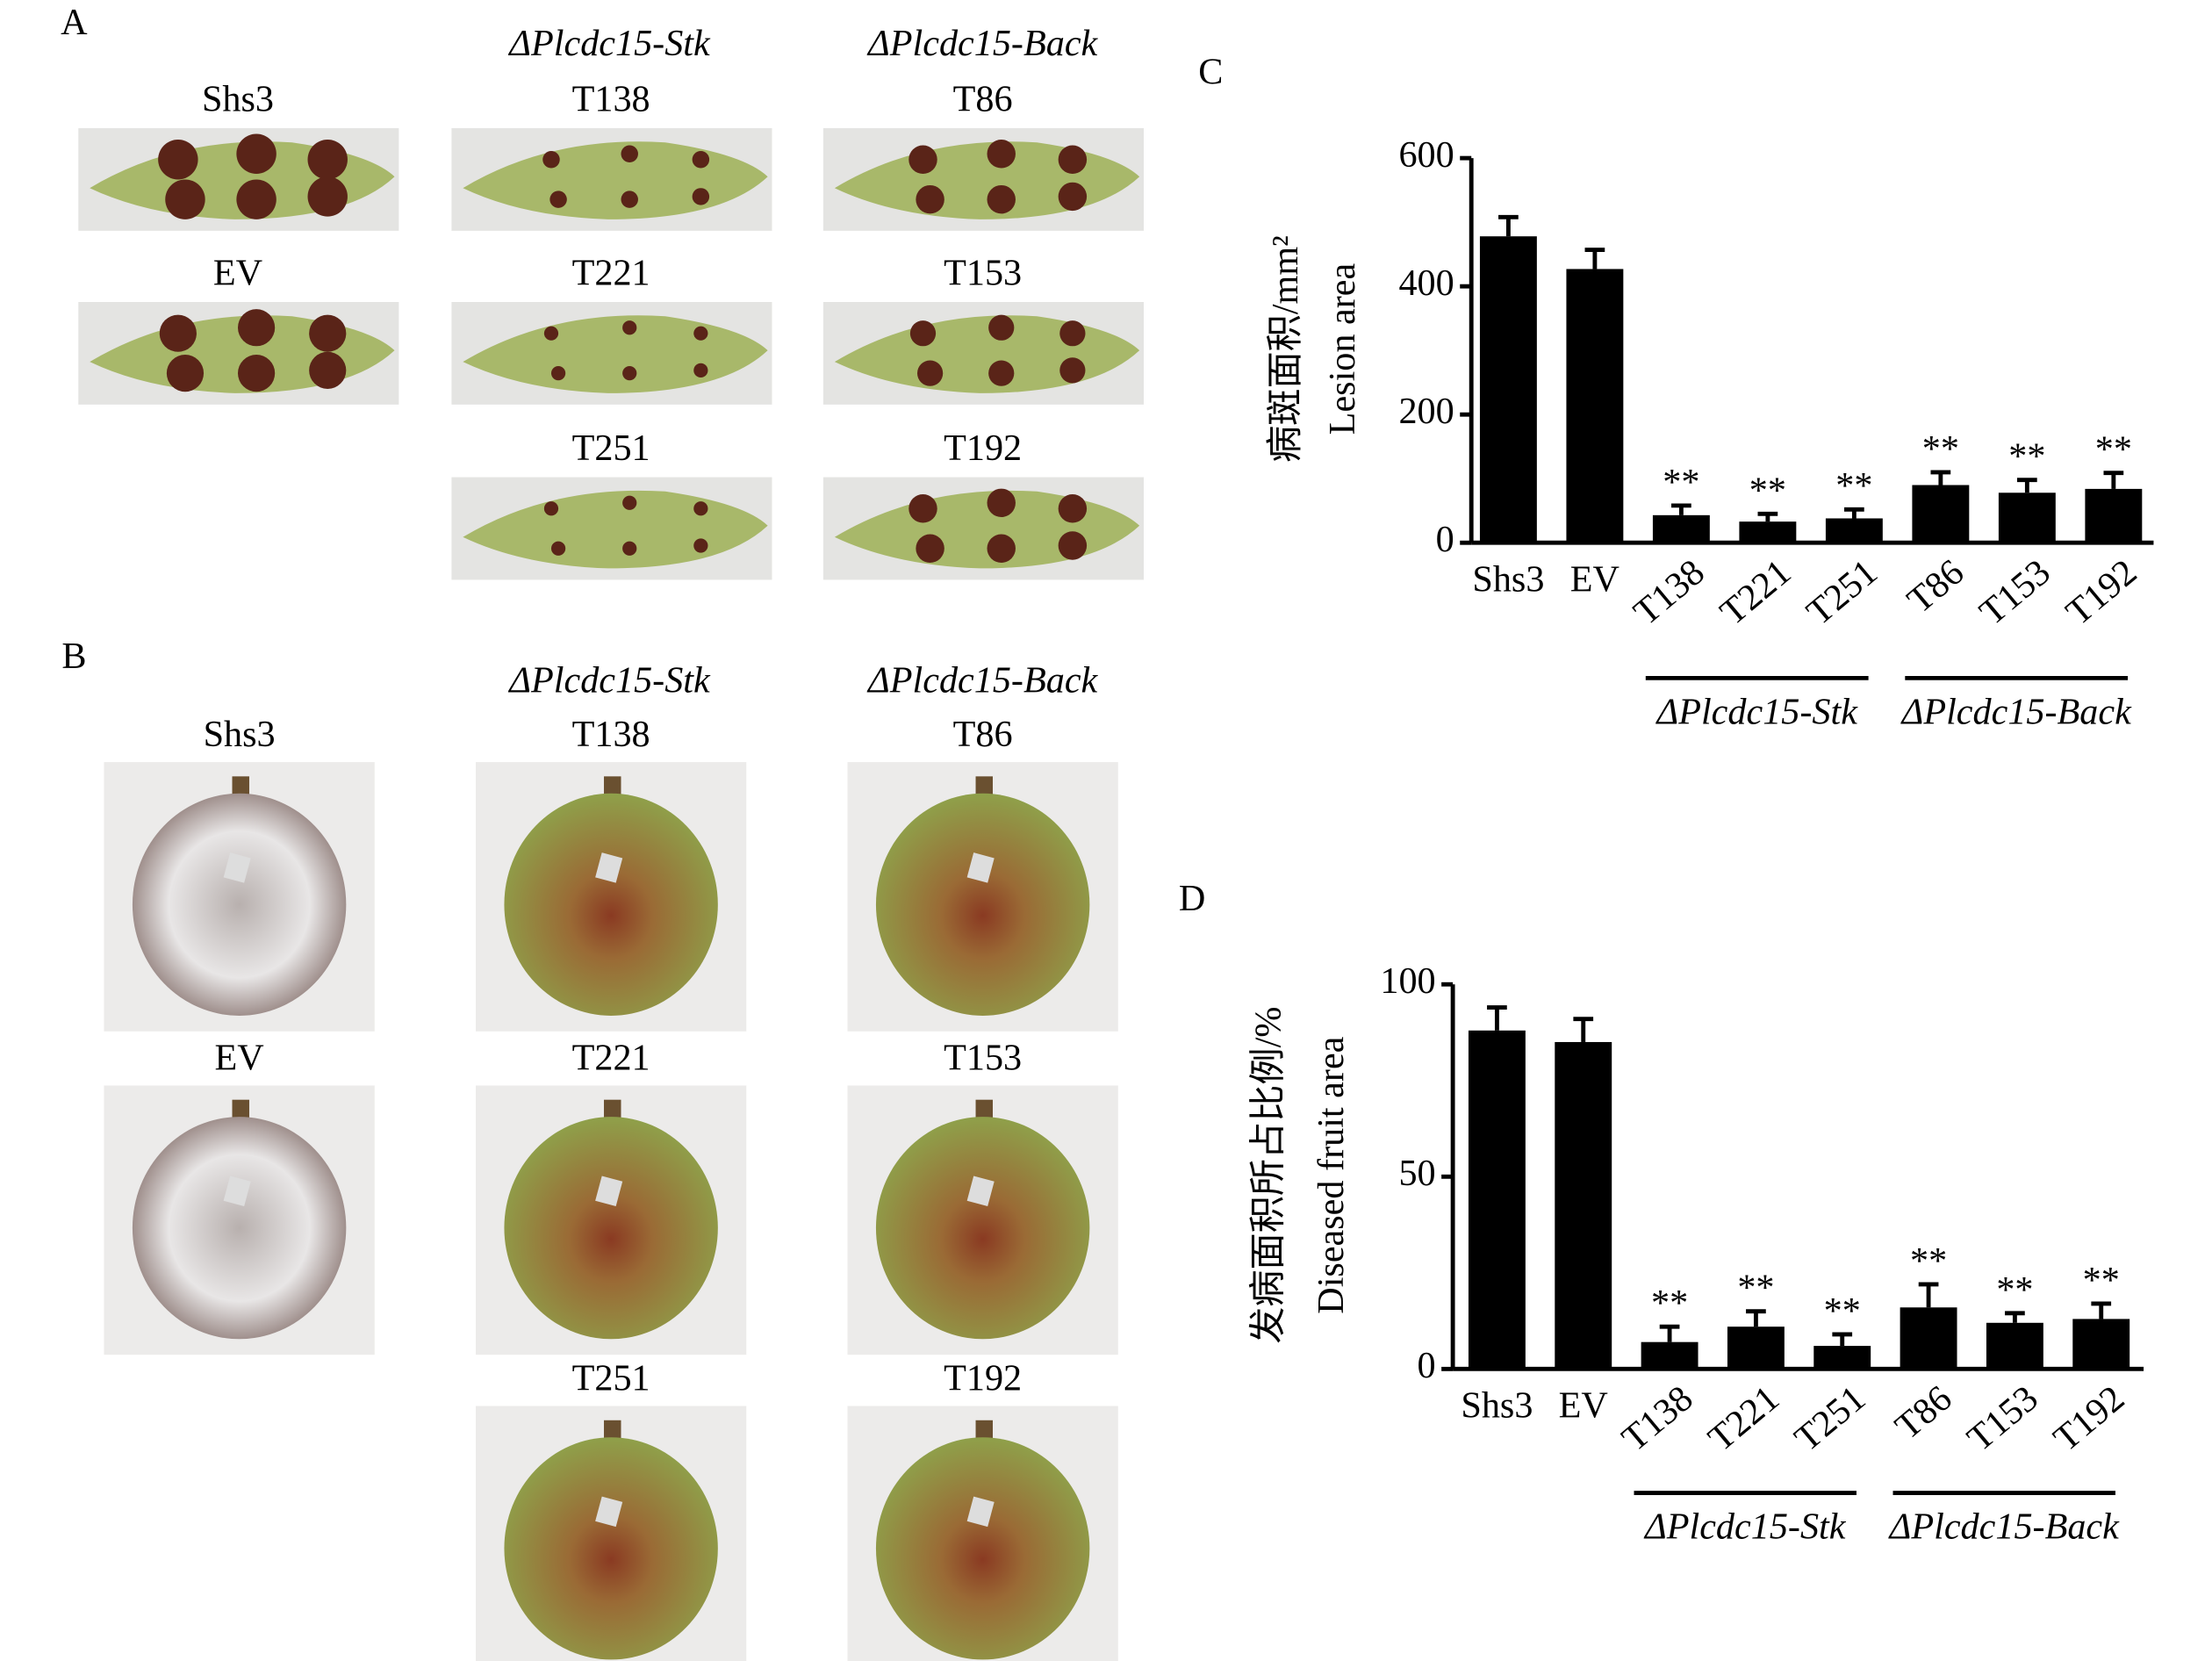 This screenshot has width=2212, height=1661. What do you see at coordinates (1268, 1175) in the screenshot?
I see `y-axis-label: 发病面积所占比例/%` at bounding box center [1268, 1175].